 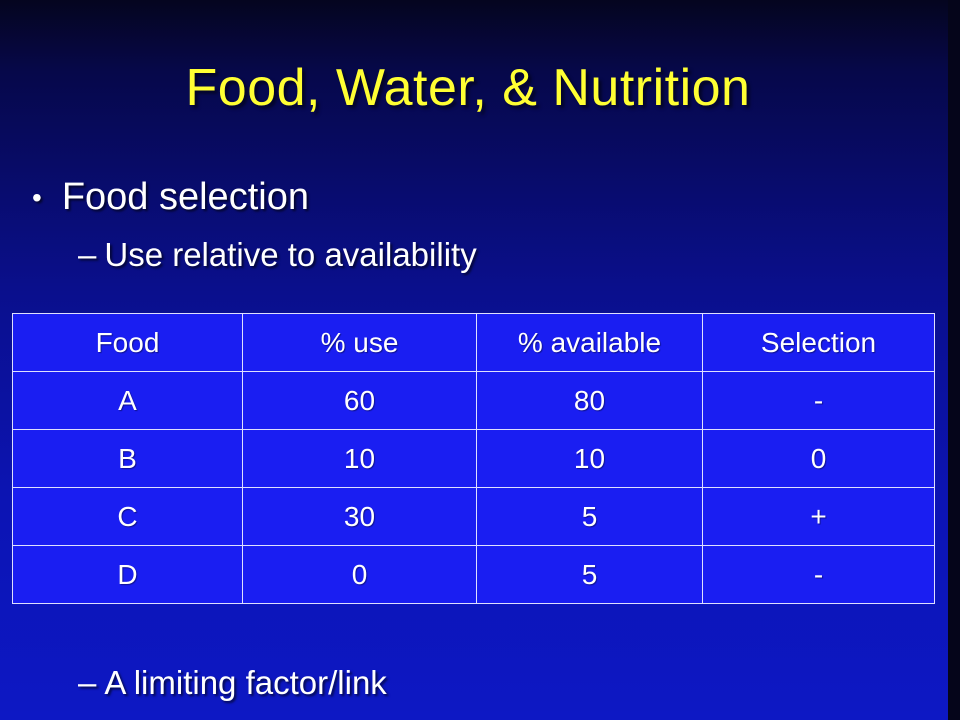 I want to click on cell-food: C, so click(x=127, y=516).